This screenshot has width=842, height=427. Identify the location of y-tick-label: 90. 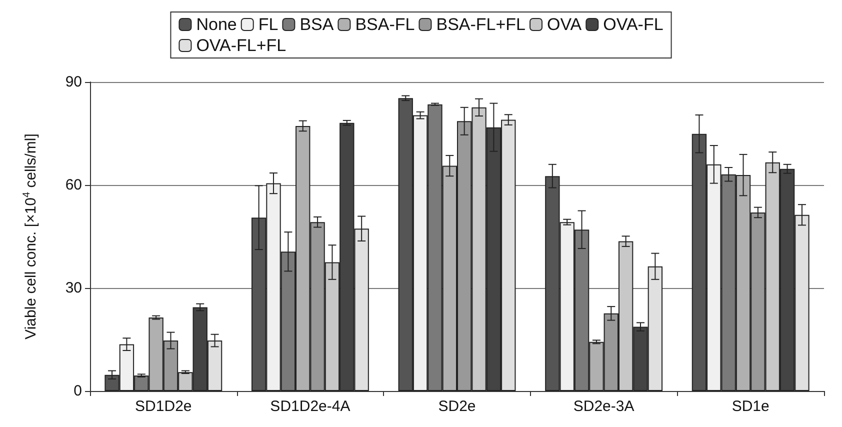
(73, 82).